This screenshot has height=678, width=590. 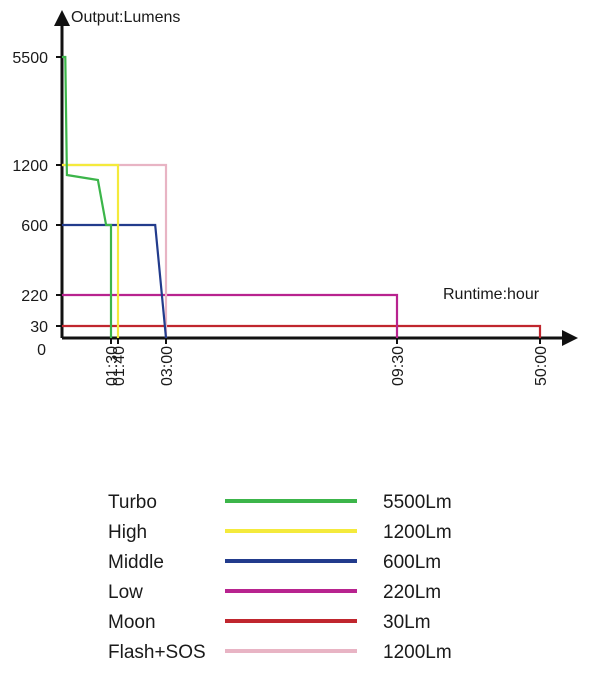 I want to click on series-line-flash-sos, so click(x=115, y=250).